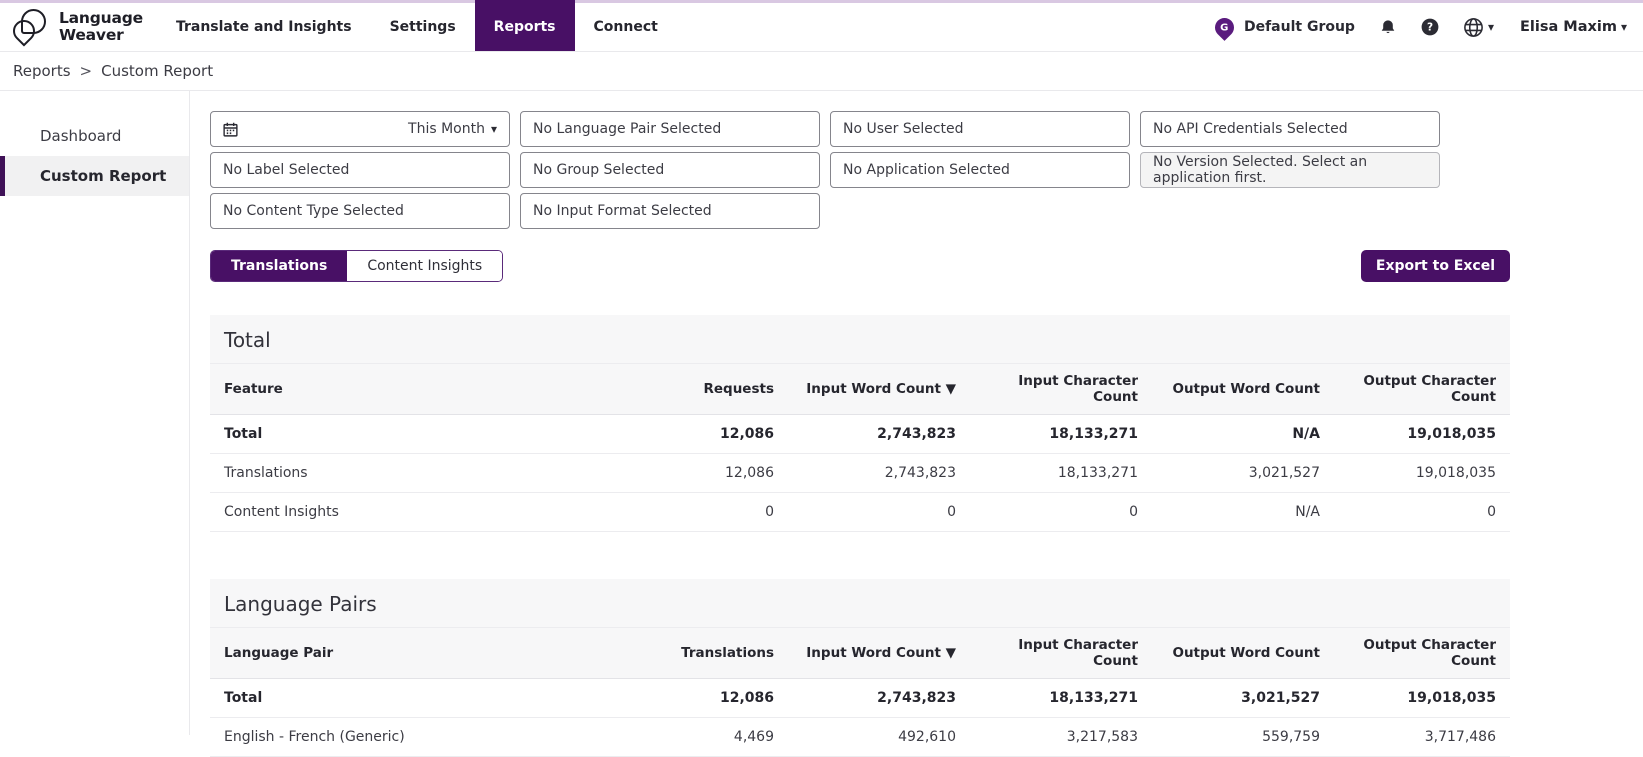  I want to click on nav-item-reports: Reports, so click(524, 25).